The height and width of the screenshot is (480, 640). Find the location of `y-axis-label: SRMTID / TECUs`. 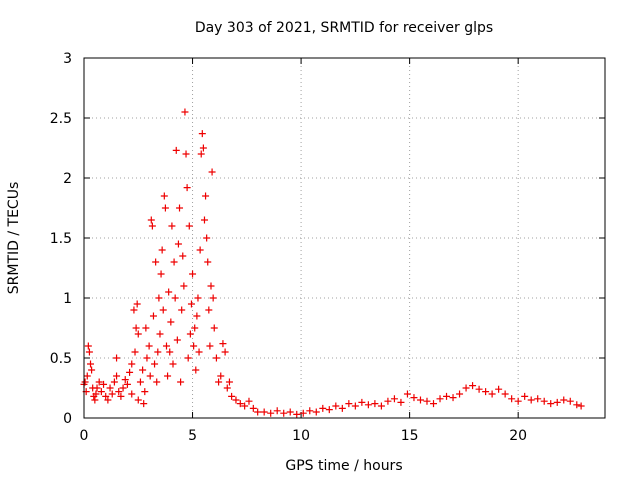

y-axis-label: SRMTID / TECUs is located at coordinates (14, 238).